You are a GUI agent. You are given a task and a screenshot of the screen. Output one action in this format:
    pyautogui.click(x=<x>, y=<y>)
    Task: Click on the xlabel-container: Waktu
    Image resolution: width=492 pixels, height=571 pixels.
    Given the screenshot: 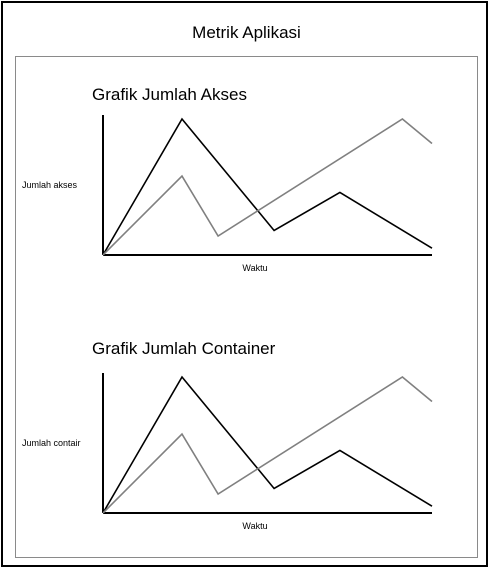 What is the action you would take?
    pyautogui.click(x=255, y=526)
    